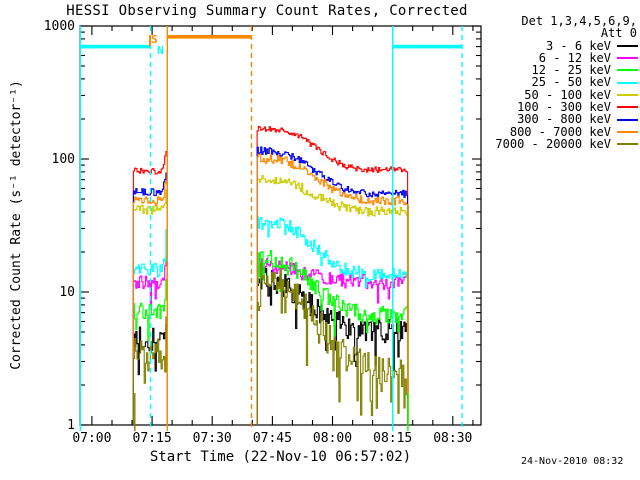  Describe the element at coordinates (560, 131) in the screenshot. I see `legend-item-label: 800 - 7000 keV` at that location.